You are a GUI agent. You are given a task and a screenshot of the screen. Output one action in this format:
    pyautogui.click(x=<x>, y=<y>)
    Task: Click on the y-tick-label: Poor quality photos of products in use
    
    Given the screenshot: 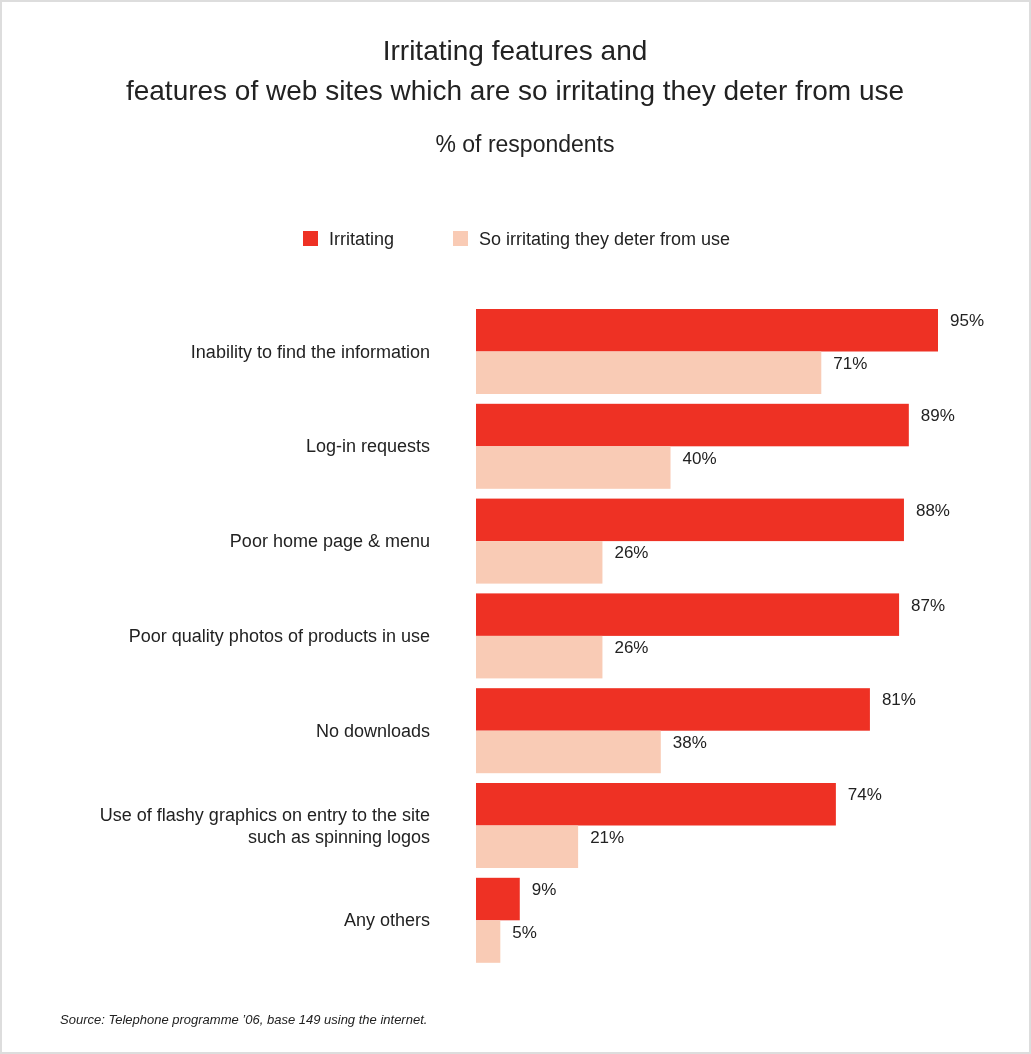 What is the action you would take?
    pyautogui.click(x=279, y=635)
    